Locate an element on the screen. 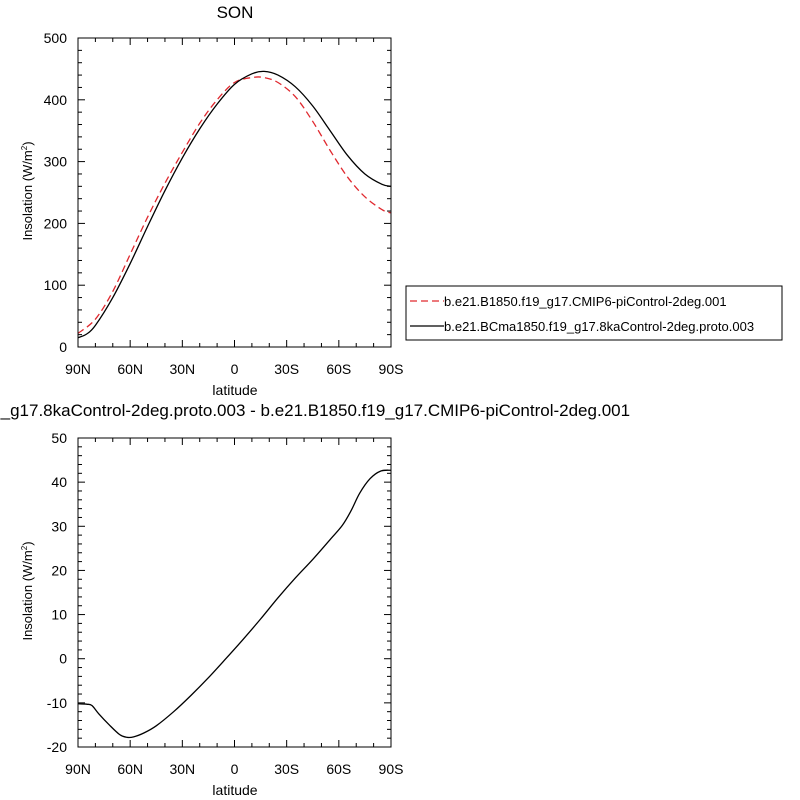  y-tick-label: 40 is located at coordinates (59, 482).